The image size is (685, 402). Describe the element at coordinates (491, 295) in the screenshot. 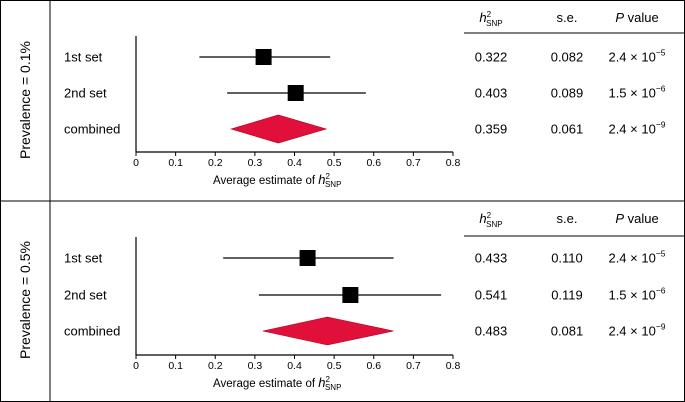

I see `cell-h2snp: 0.541` at that location.